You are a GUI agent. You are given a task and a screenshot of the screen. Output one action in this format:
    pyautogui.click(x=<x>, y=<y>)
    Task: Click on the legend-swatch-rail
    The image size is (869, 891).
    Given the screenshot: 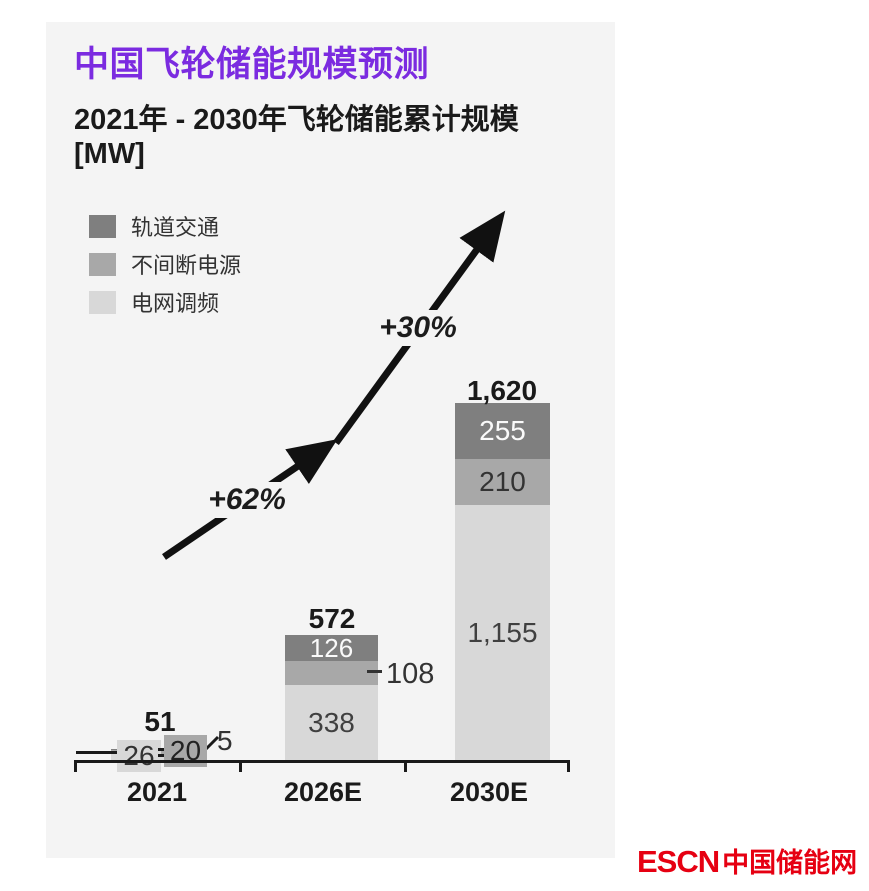 What is the action you would take?
    pyautogui.click(x=102, y=226)
    